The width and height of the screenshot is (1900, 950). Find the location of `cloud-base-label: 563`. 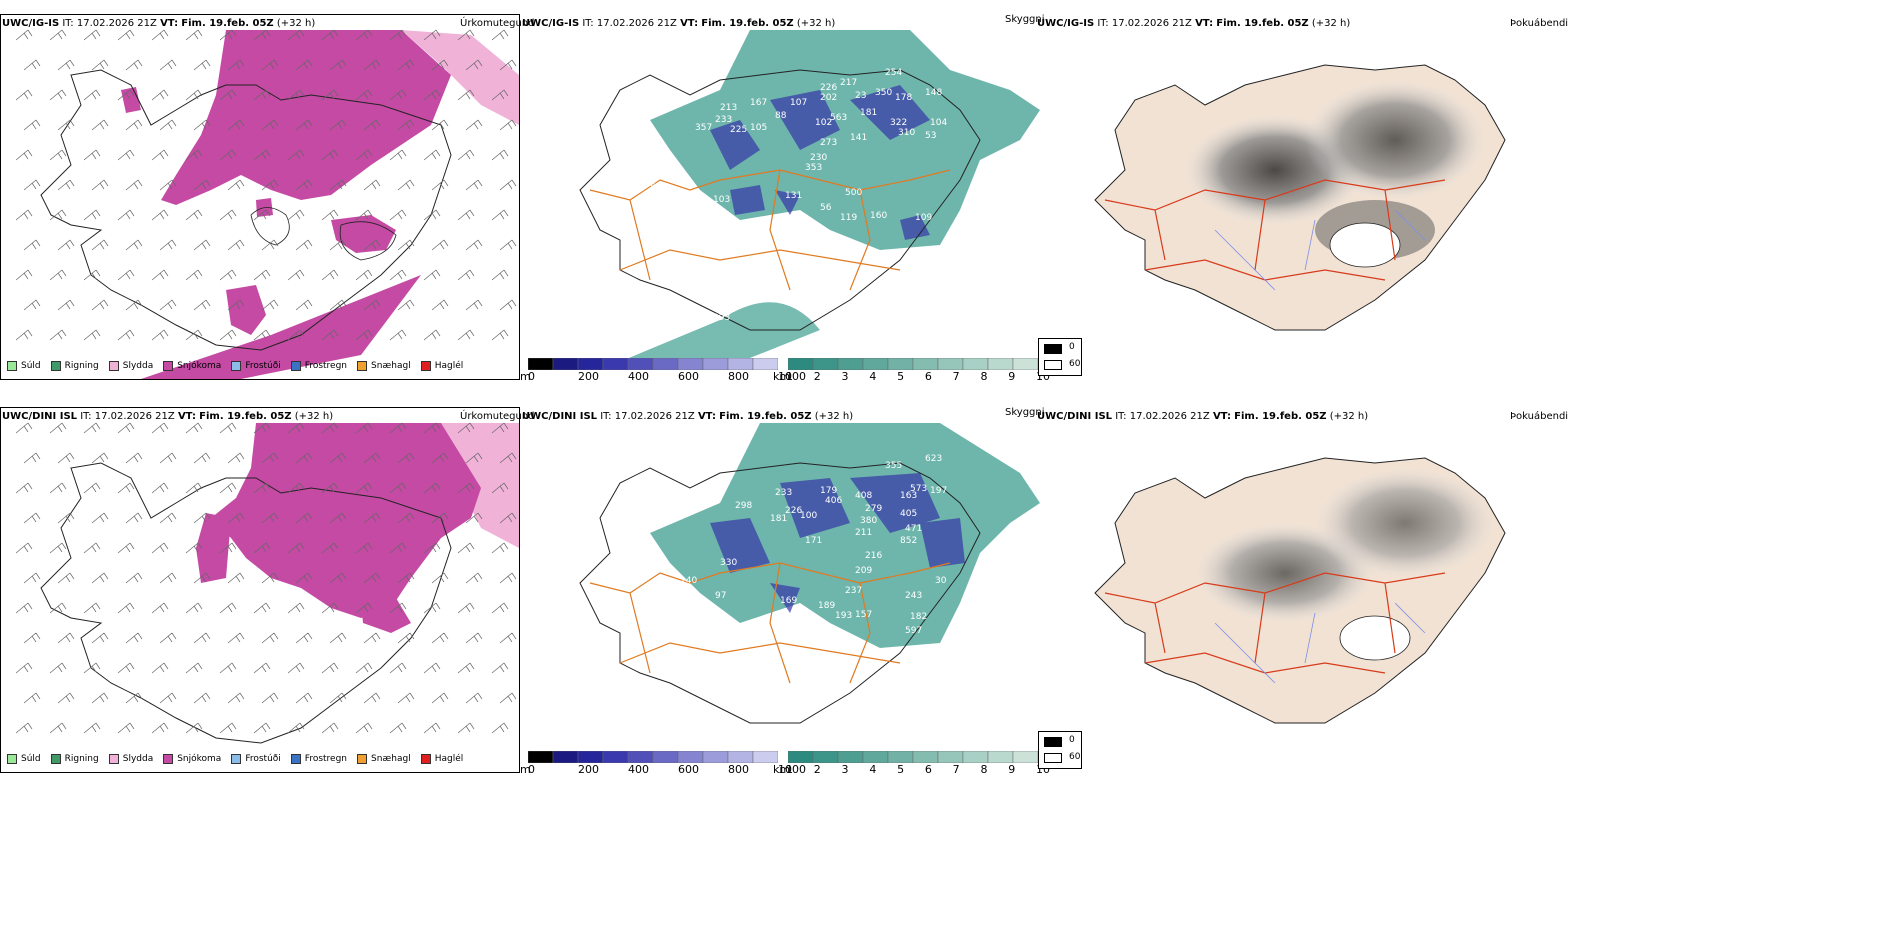

cloud-base-label: 563 is located at coordinates (838, 118).